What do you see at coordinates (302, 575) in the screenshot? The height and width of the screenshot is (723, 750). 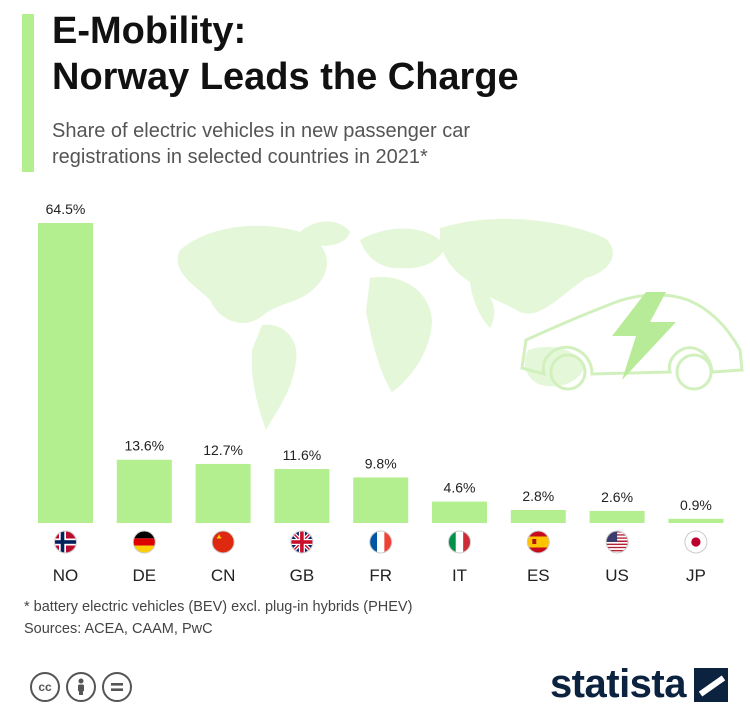 I see `category-label-gb: GB` at bounding box center [302, 575].